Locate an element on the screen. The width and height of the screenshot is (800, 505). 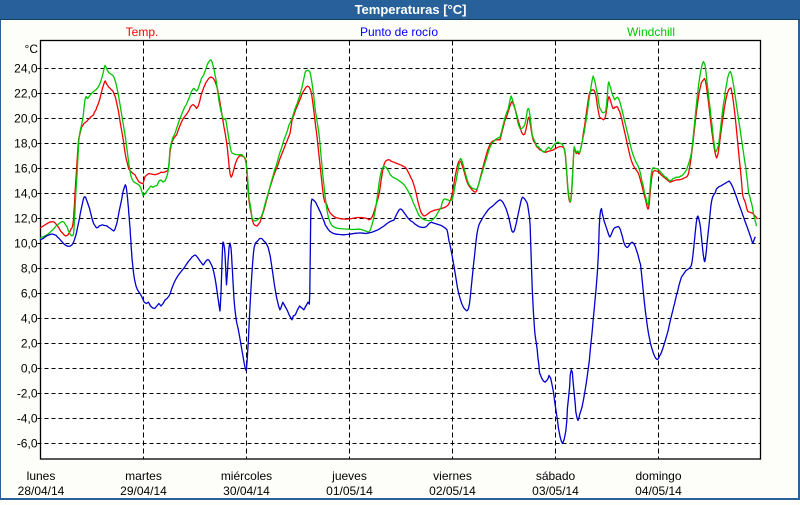
svg-text: miércoles is located at coordinates (246, 476).